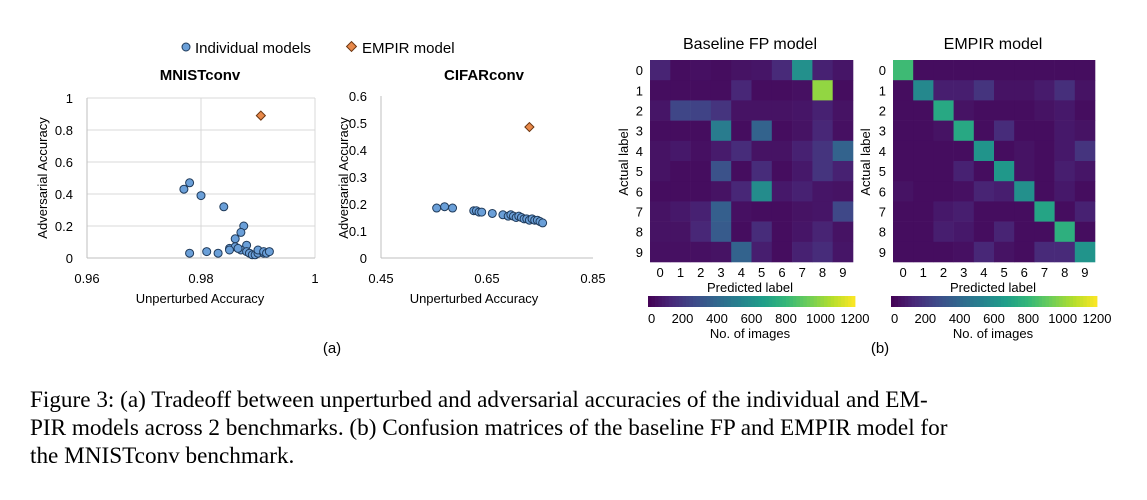  I want to click on empir-colorbar-tick-label: 1000, so click(1062, 318).